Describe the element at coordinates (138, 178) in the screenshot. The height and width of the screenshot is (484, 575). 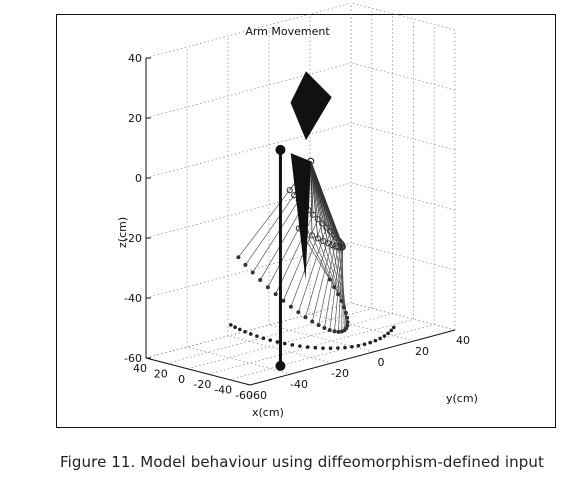
I see `z-tick-label: 0` at that location.